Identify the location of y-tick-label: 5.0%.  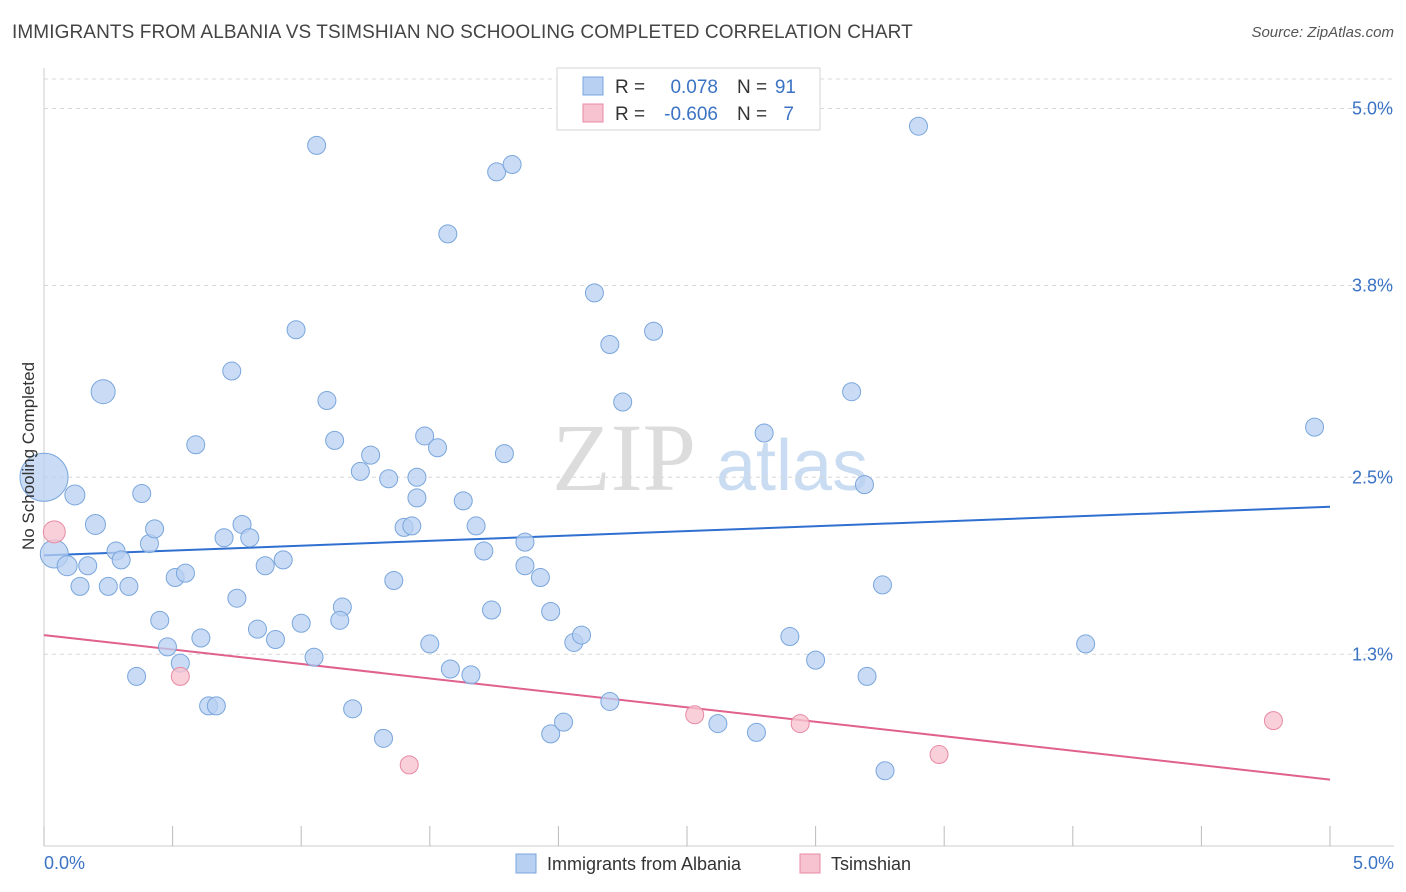
(1372, 109).